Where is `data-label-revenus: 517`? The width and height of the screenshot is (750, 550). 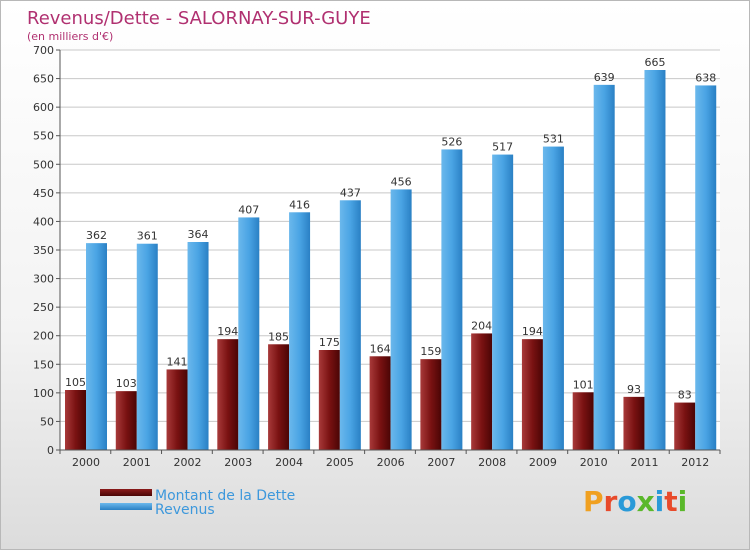 data-label-revenus: 517 is located at coordinates (502, 147).